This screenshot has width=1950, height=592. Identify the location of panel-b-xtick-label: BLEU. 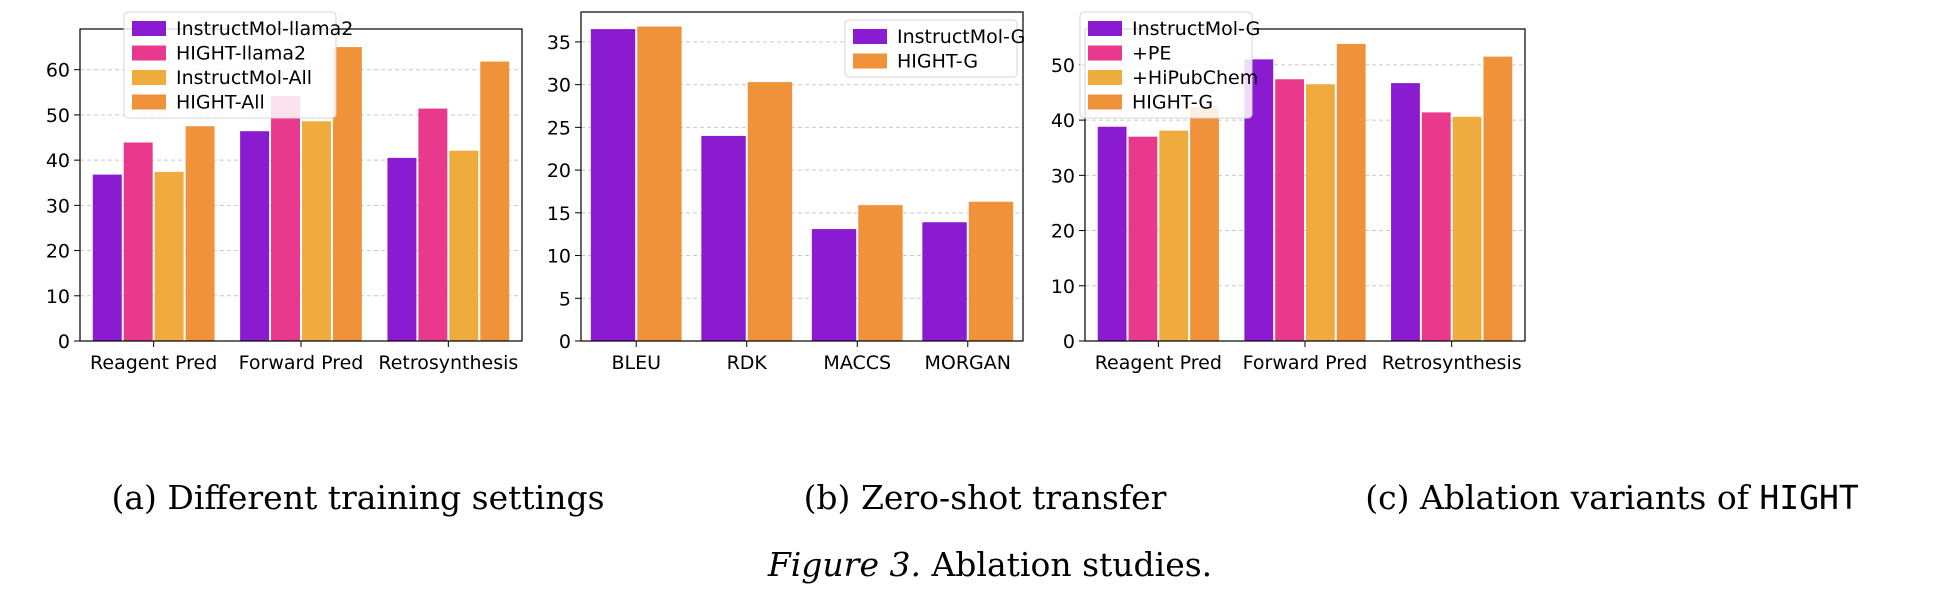
(636, 363).